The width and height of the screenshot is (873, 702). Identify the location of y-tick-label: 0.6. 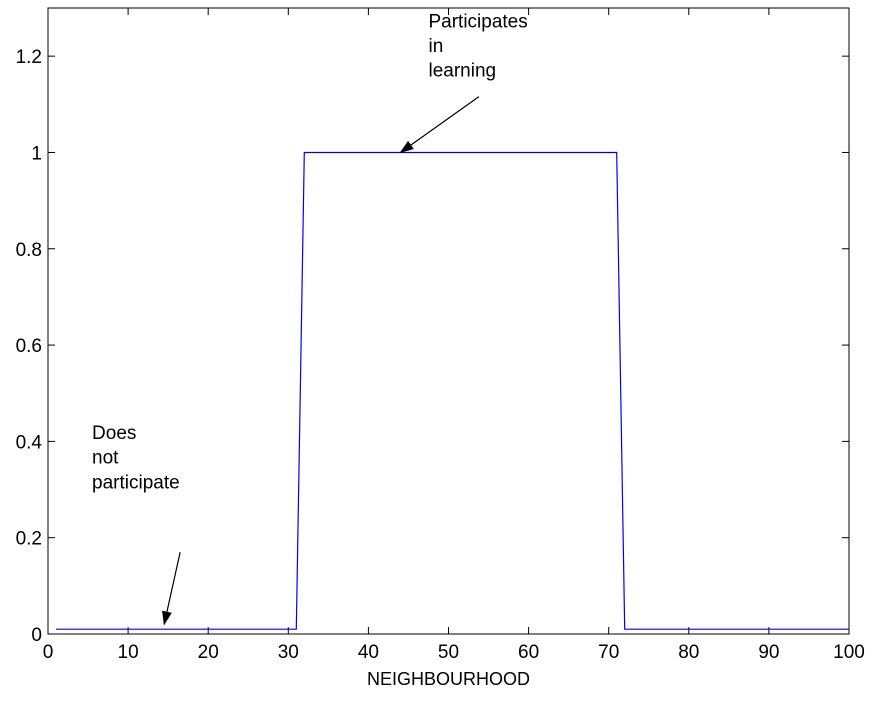
(29, 346).